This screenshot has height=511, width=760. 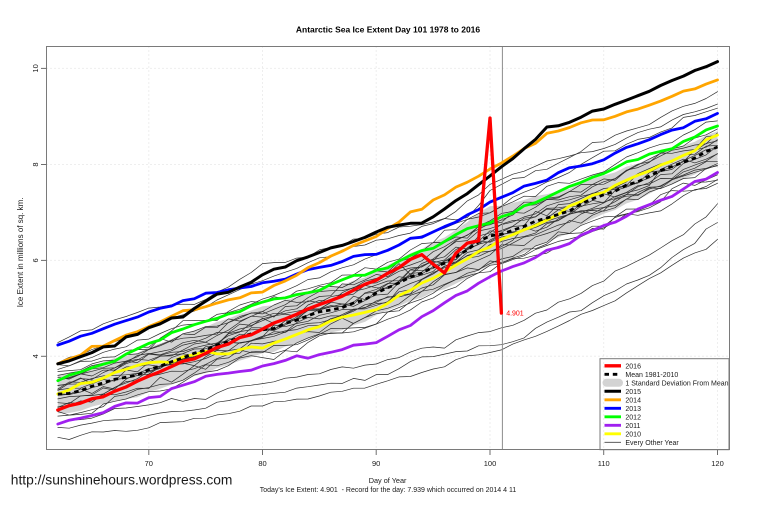 I want to click on svg-text: Every Other Year, so click(x=652, y=443).